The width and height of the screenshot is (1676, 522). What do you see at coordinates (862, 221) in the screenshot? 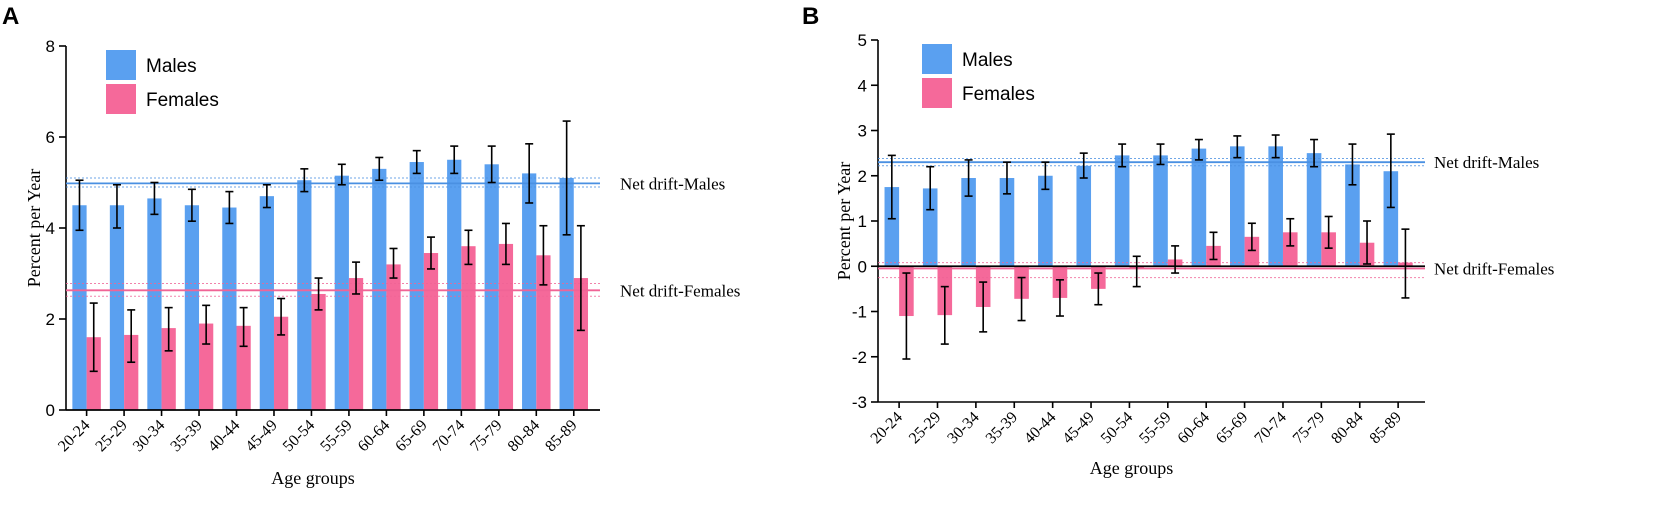
I see `y-tick-label: 1` at bounding box center [862, 221].